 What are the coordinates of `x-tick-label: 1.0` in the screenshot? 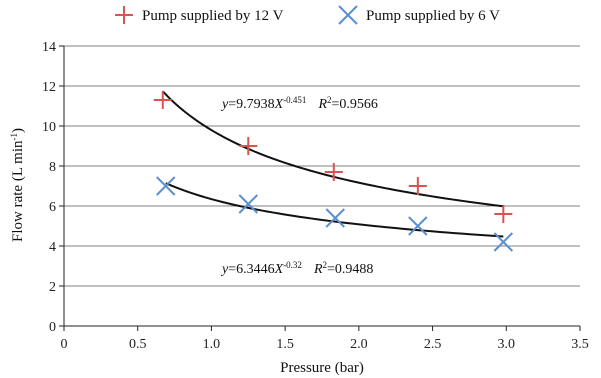 It's located at (212, 344).